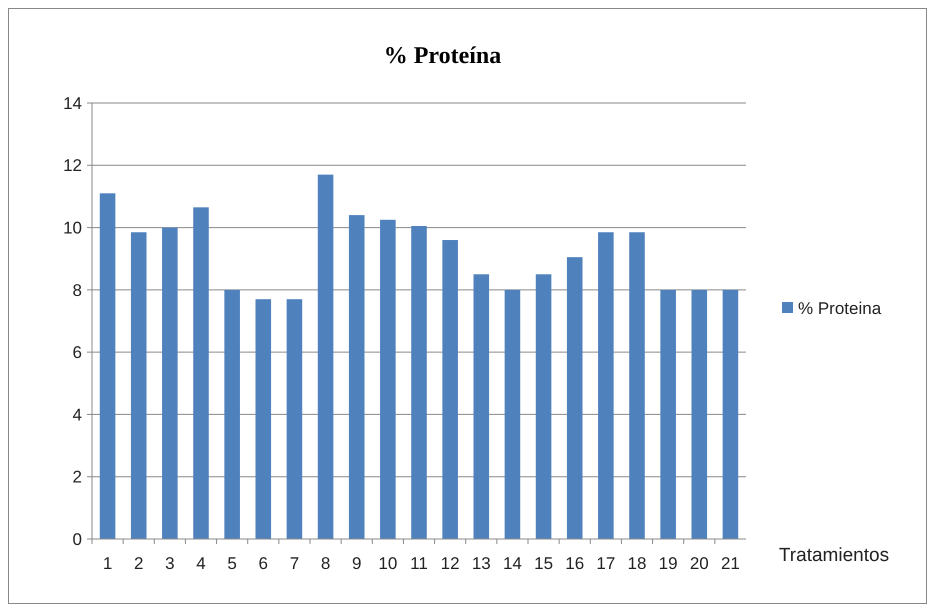 The height and width of the screenshot is (612, 935). What do you see at coordinates (139, 563) in the screenshot?
I see `x-tick-label: 2` at bounding box center [139, 563].